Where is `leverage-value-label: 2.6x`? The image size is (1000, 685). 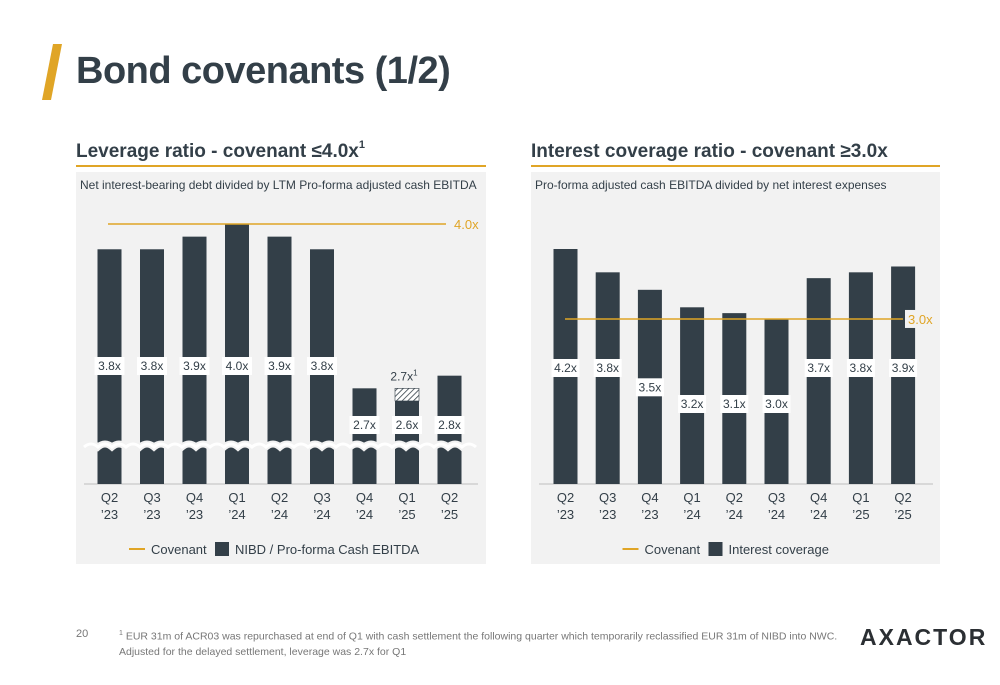
leverage-value-label: 2.6x is located at coordinates (407, 425).